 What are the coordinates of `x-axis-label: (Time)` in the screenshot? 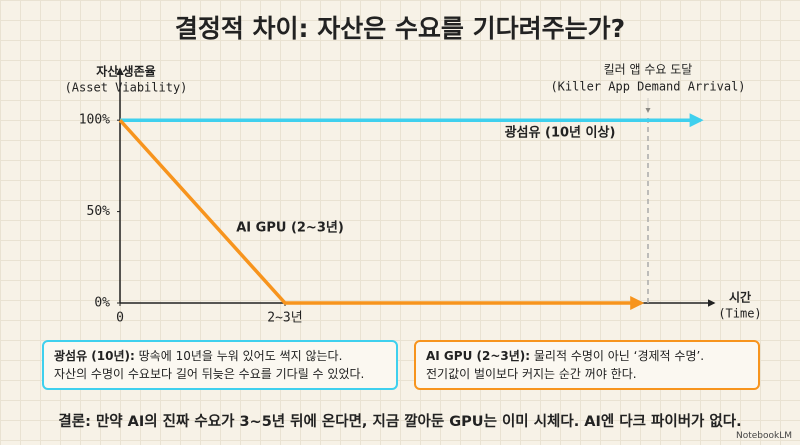 It's located at (739, 314).